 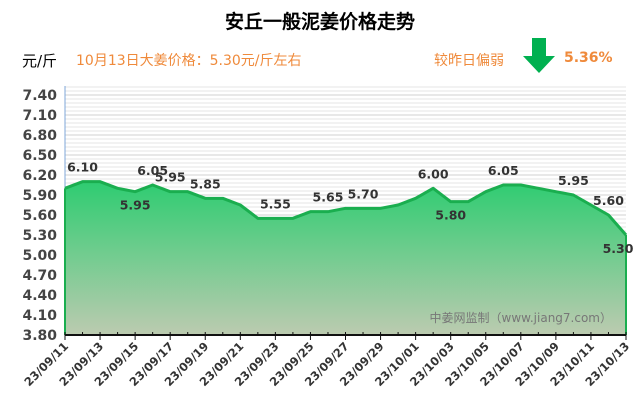 What do you see at coordinates (588, 58) in the screenshot?
I see `change-percent: 5.36%` at bounding box center [588, 58].